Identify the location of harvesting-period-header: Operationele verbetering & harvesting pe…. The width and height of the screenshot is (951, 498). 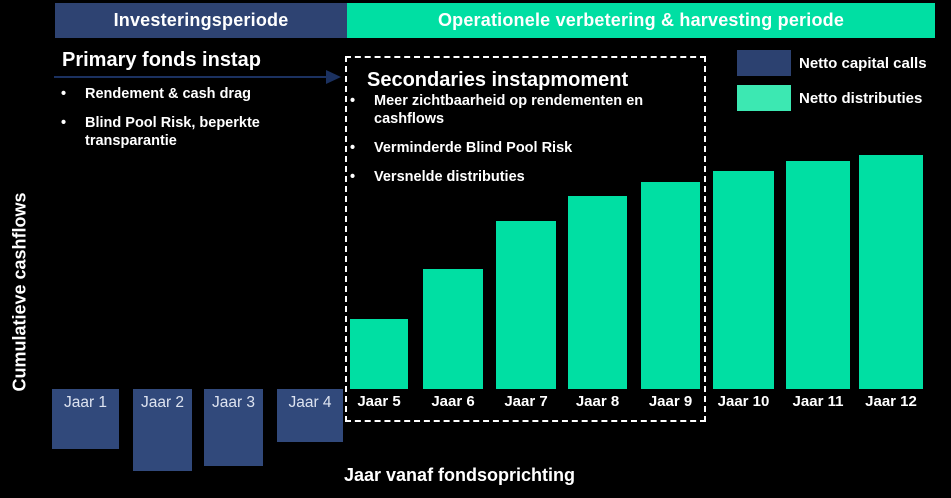
(641, 20).